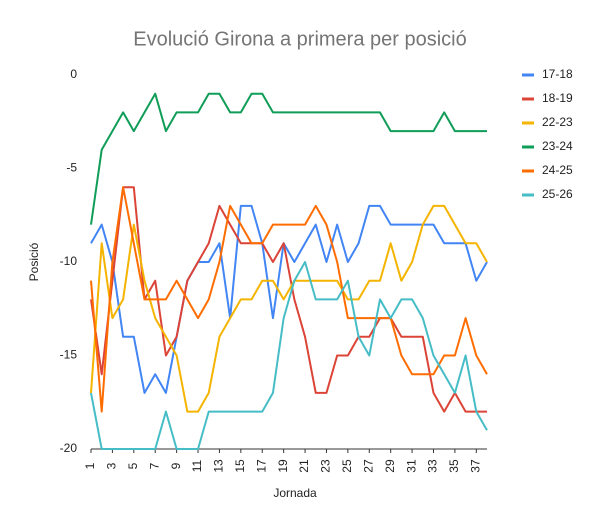 This screenshot has width=600, height=527. Describe the element at coordinates (112, 465) in the screenshot. I see `x-tick-label: 3` at that location.